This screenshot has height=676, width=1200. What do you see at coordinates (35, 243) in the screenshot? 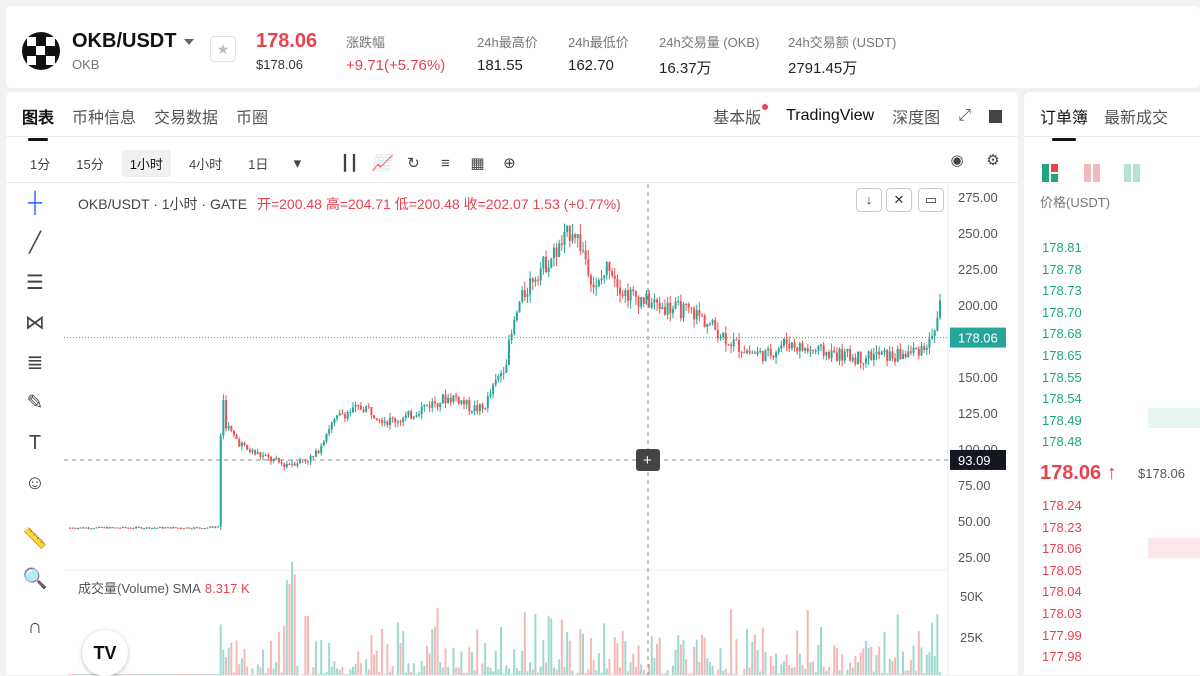
I see `trend-line-icon: ╱` at bounding box center [35, 243].